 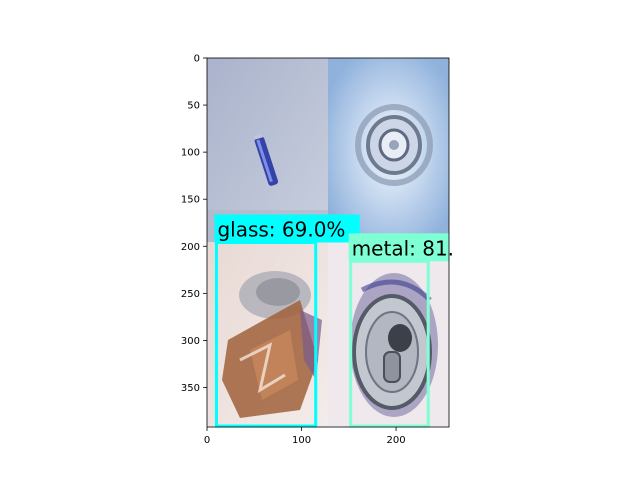 What do you see at coordinates (281, 230) in the screenshot?
I see `detection-label: glass: 69.0%` at bounding box center [281, 230].